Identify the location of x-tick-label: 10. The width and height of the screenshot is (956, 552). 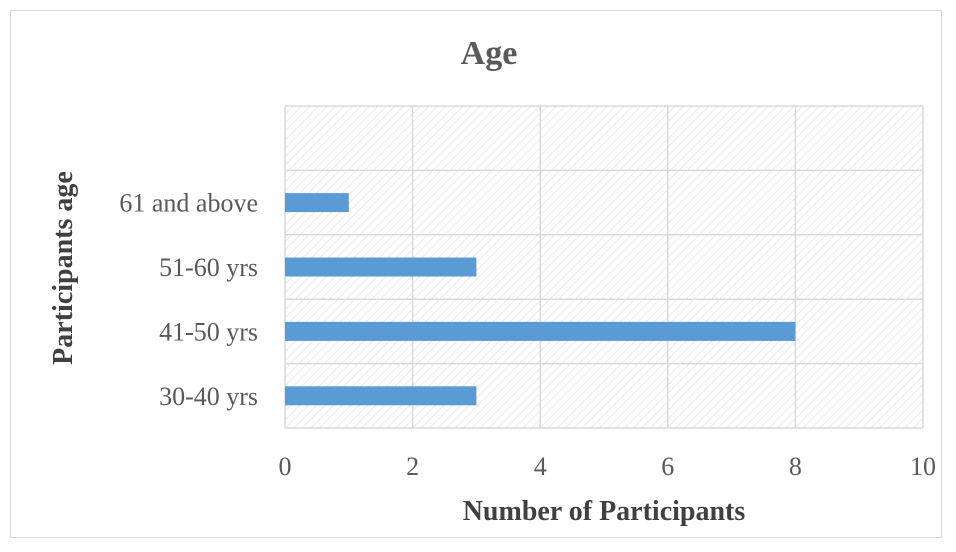
(923, 466).